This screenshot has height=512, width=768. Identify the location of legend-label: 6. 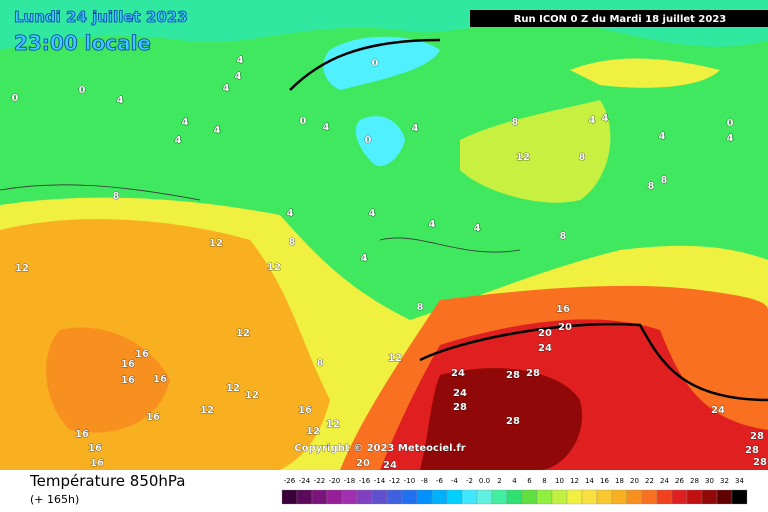
(529, 481).